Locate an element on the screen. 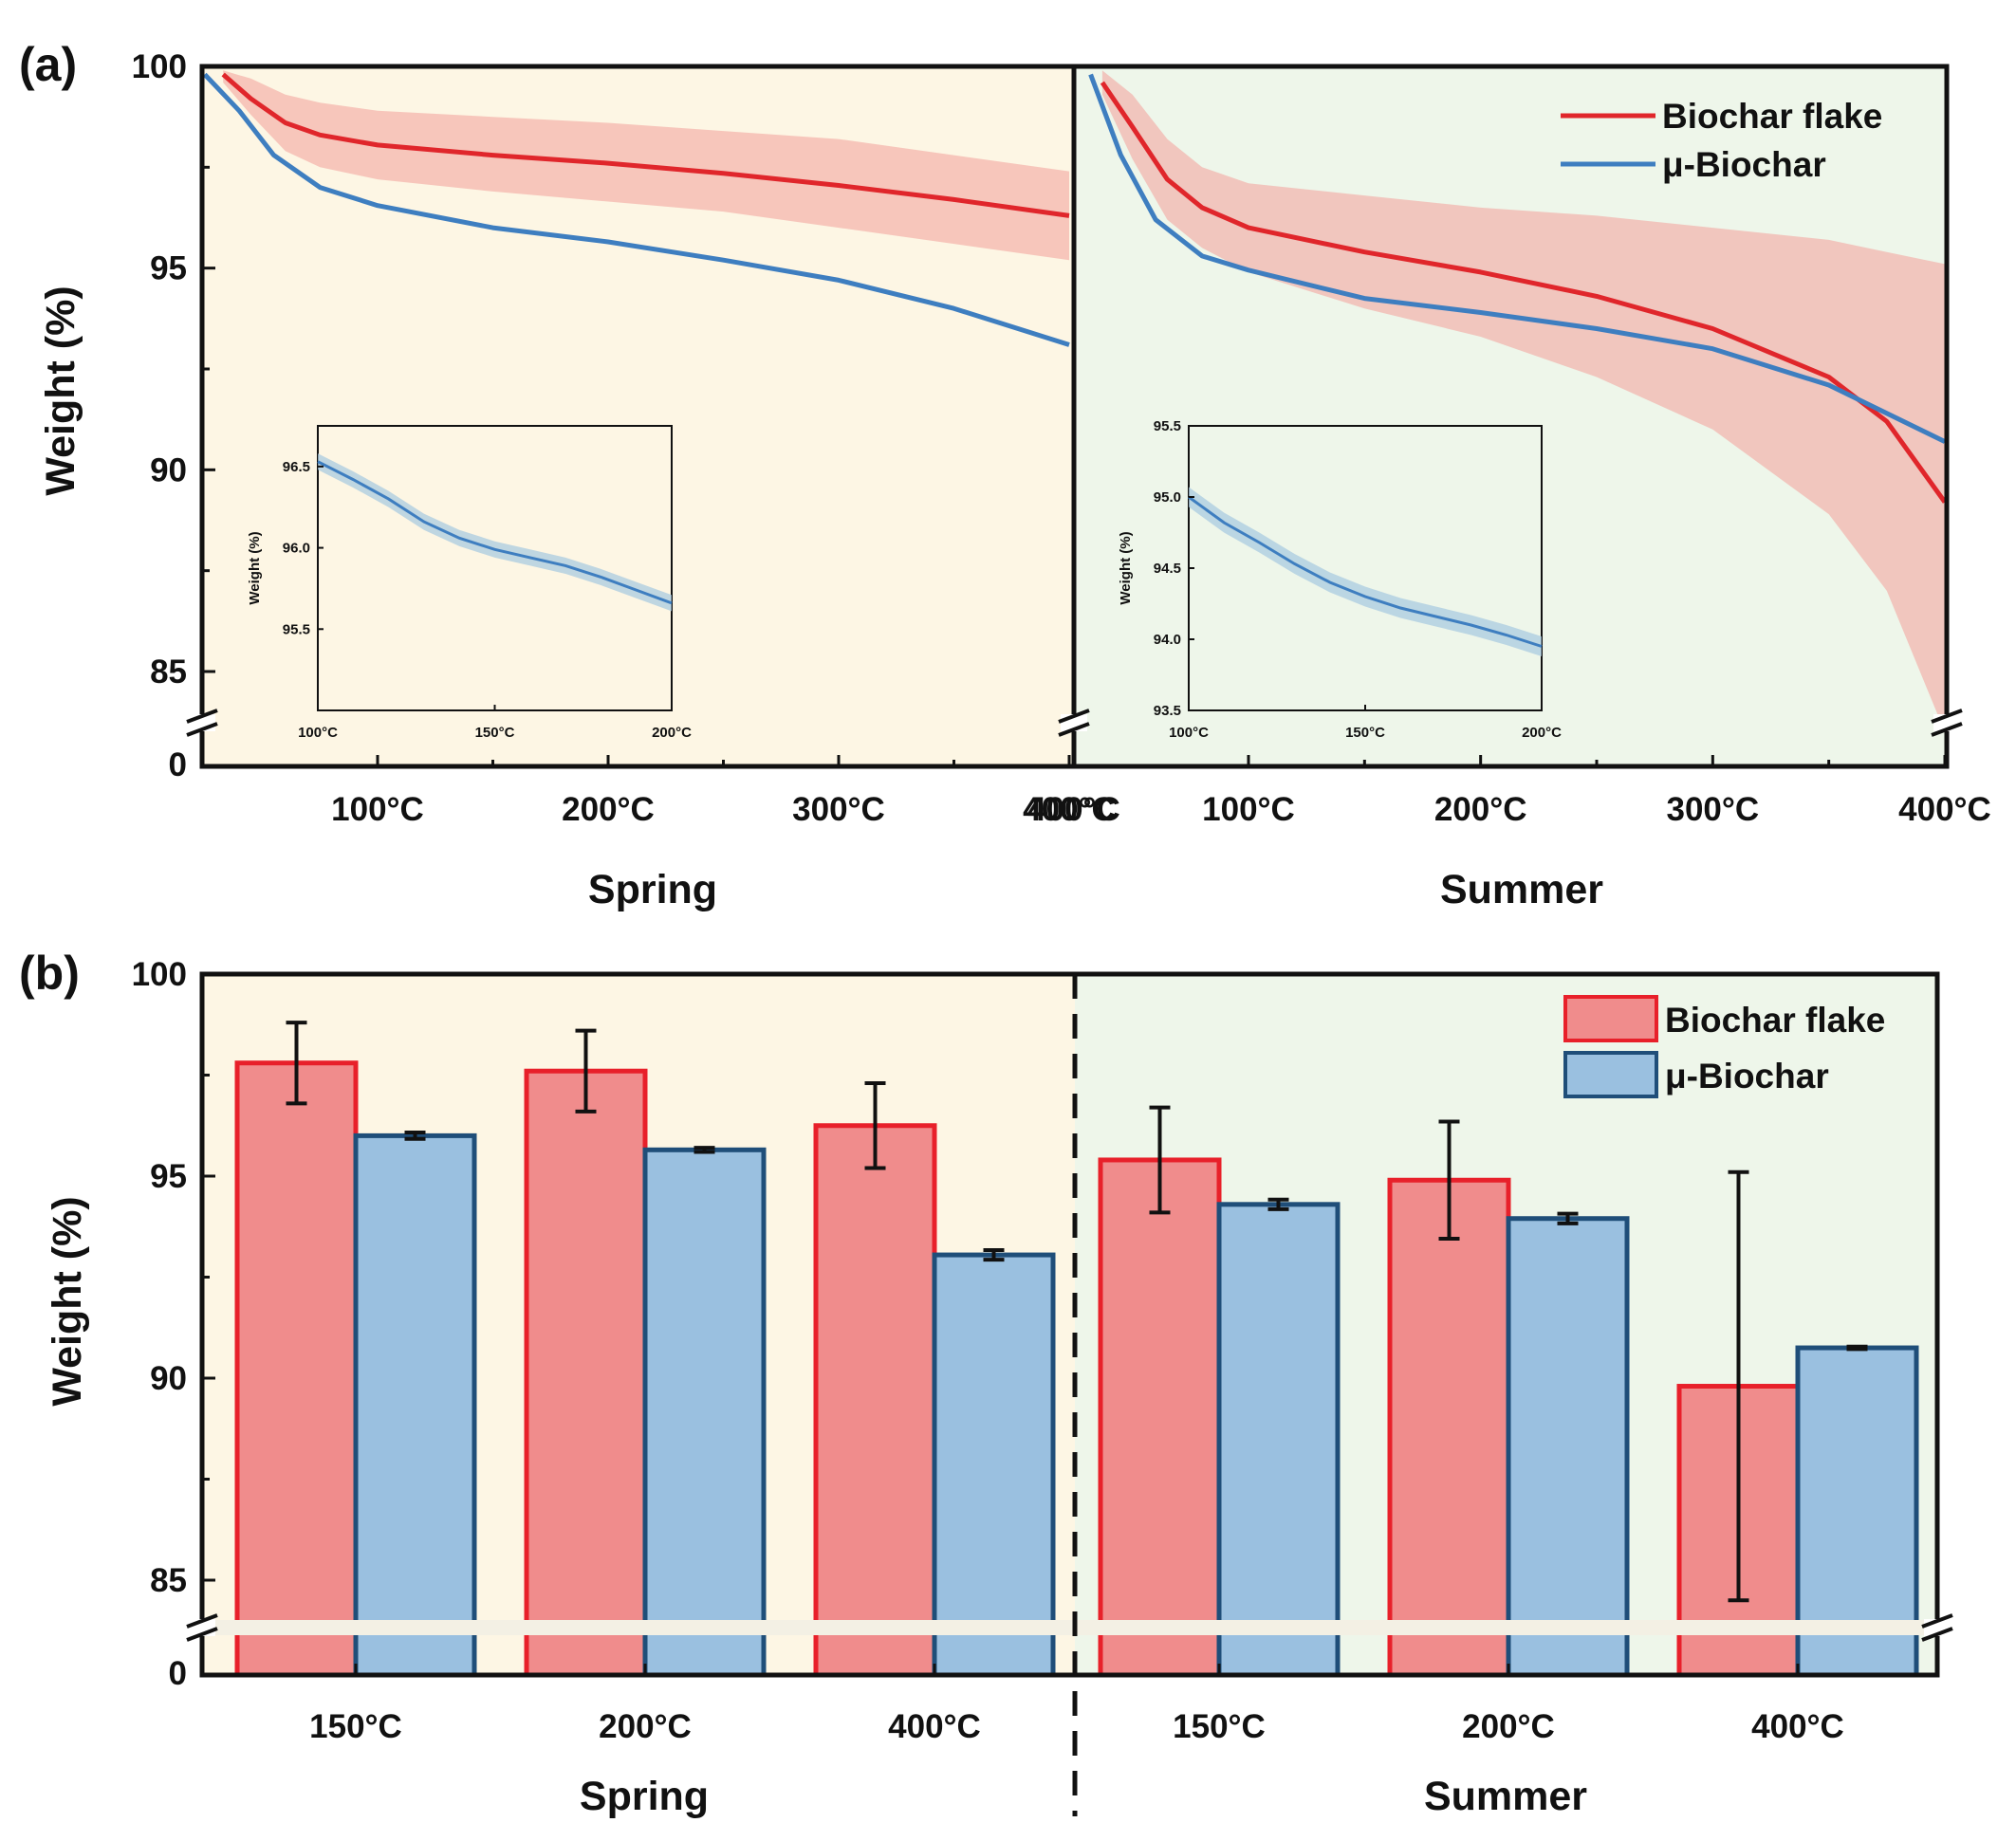 Image resolution: width=2016 pixels, height=1841 pixels. panel-b-y-tick-label: 95 is located at coordinates (168, 1176).